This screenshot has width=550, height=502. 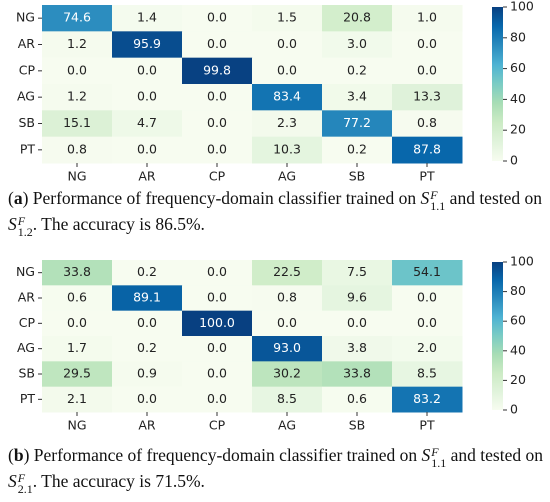 What do you see at coordinates (76, 425) in the screenshot?
I see `x-tick-label: NG` at bounding box center [76, 425].